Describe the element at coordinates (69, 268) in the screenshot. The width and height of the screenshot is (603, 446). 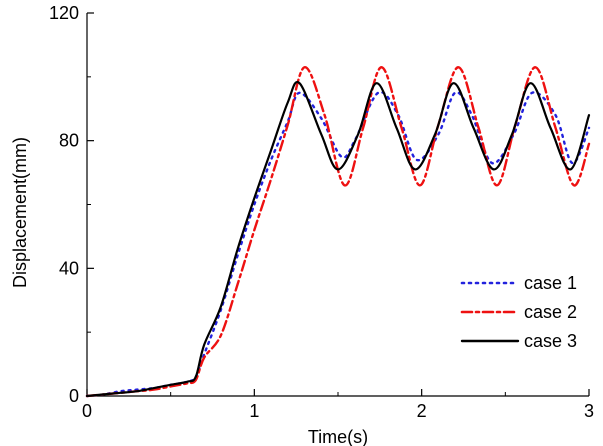
I see `y-tick-label: 40` at that location.